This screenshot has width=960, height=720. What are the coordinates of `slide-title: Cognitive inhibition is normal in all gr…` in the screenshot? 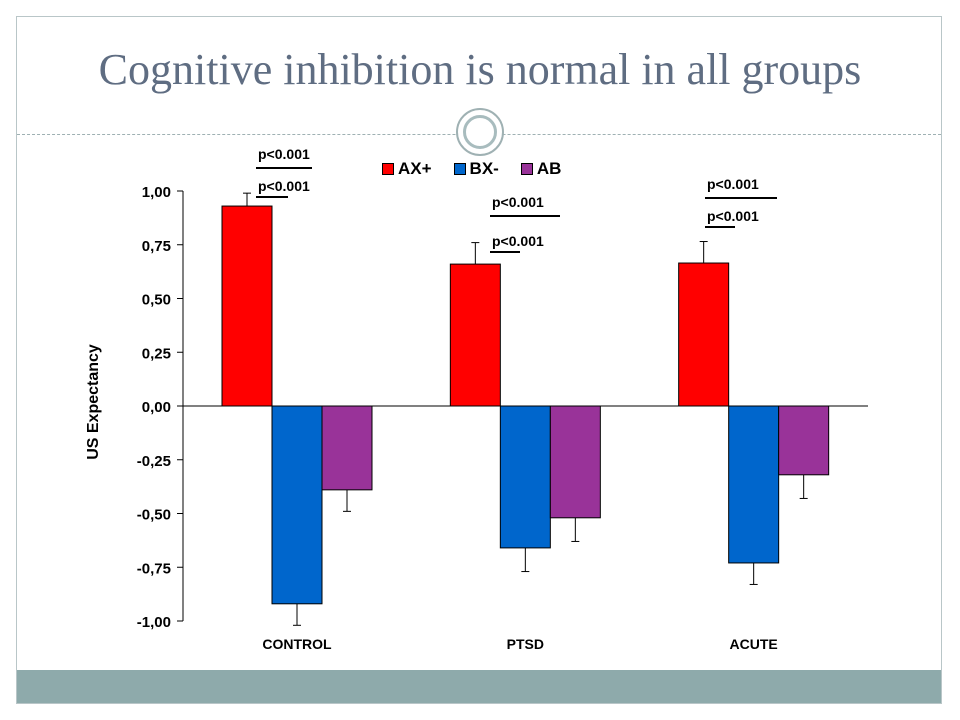 It's located at (480, 69).